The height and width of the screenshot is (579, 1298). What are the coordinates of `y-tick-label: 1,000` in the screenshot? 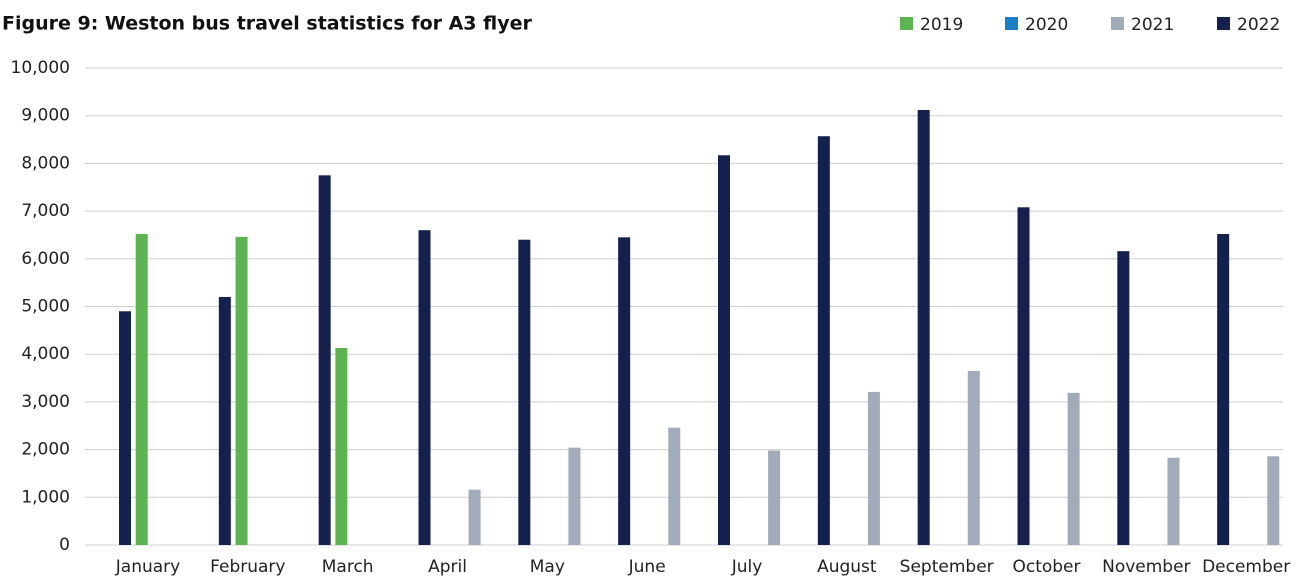 It's located at (45, 497).